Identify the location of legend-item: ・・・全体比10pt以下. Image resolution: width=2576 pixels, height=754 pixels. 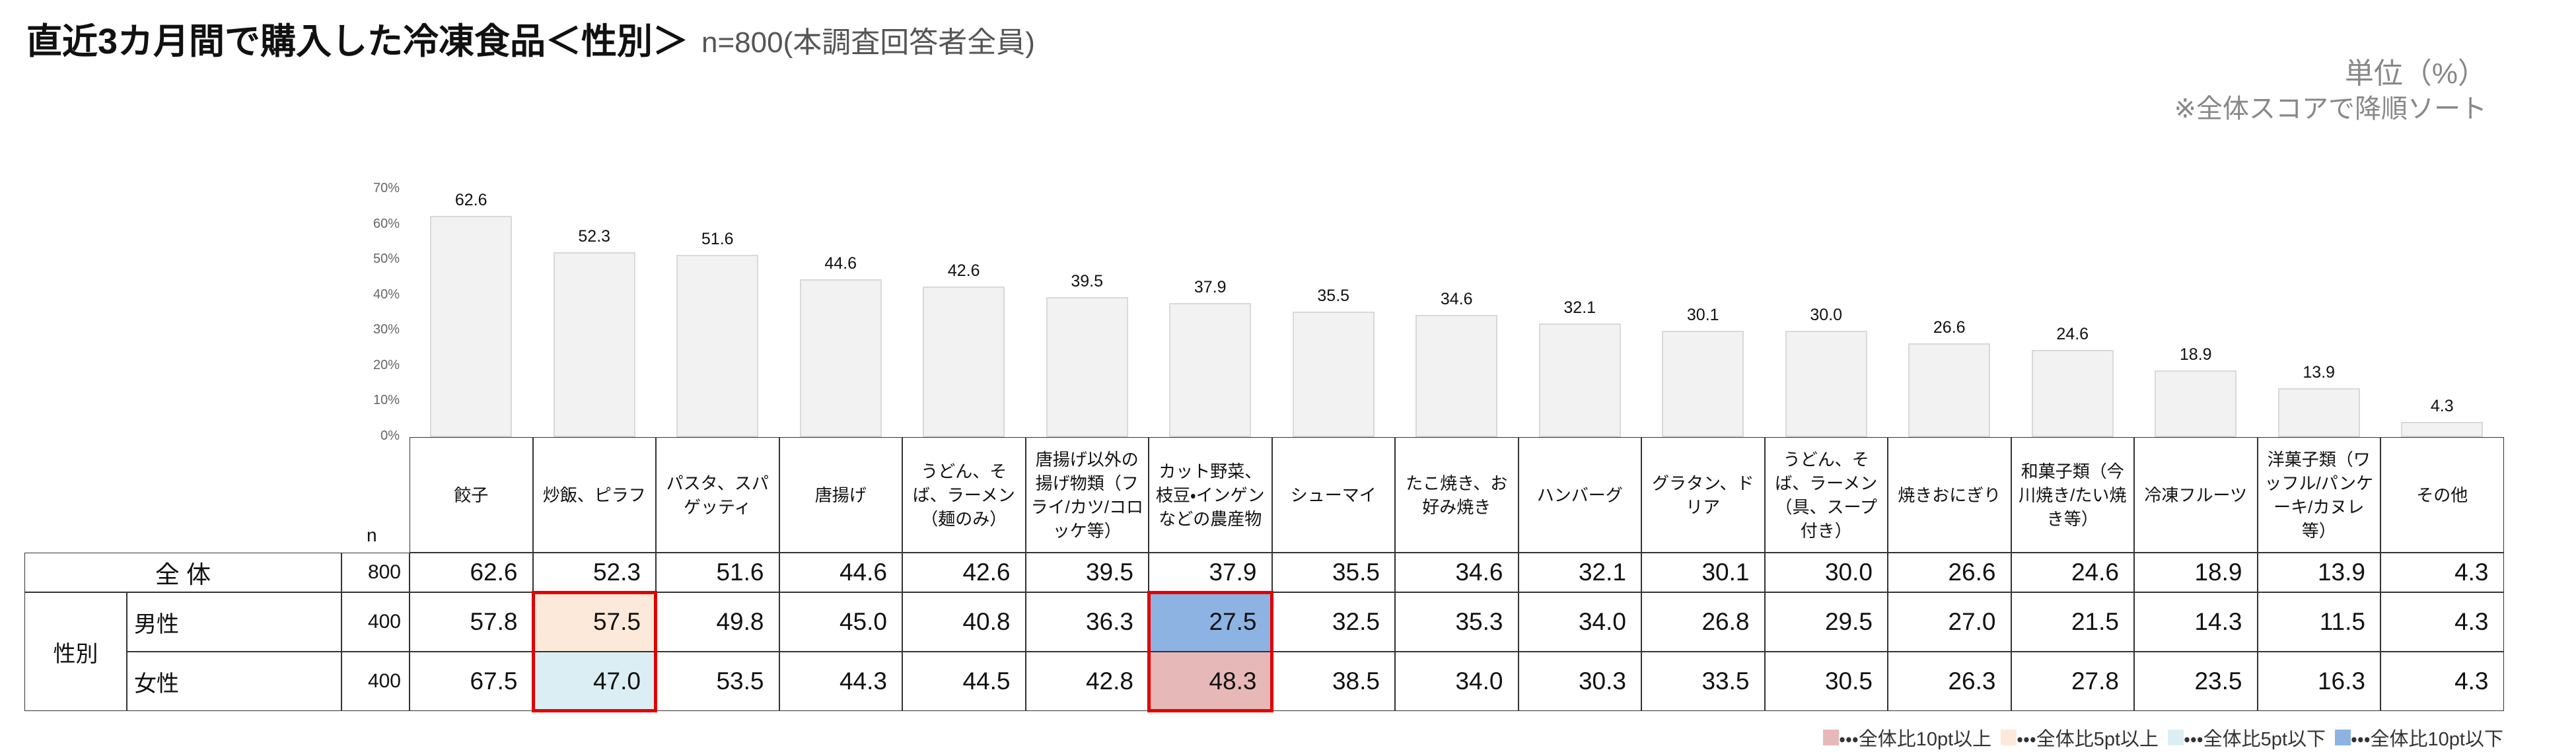
(2419, 737).